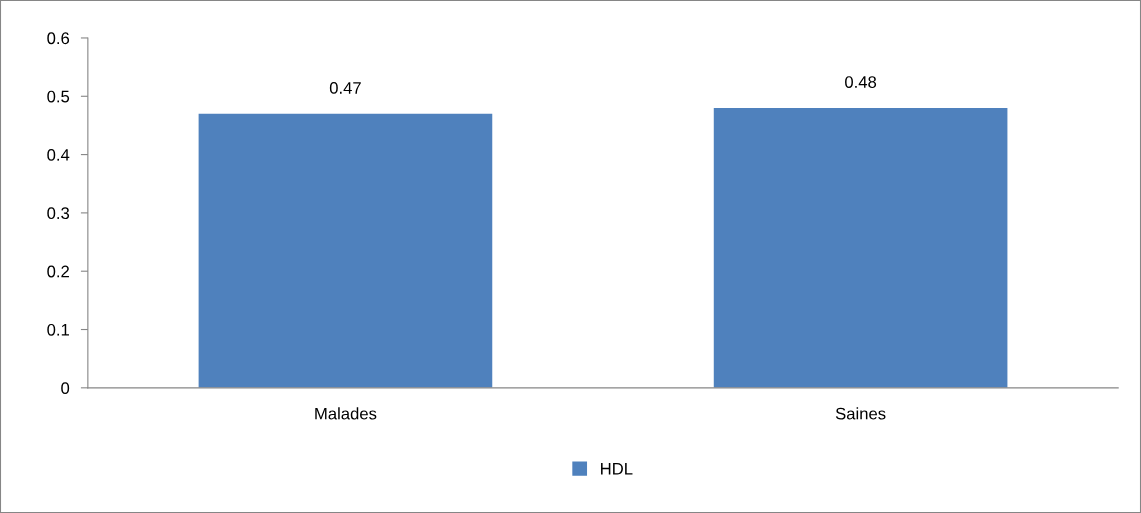 The width and height of the screenshot is (1141, 513). Describe the element at coordinates (58, 271) in the screenshot. I see `y-tick-label: 0.2` at that location.